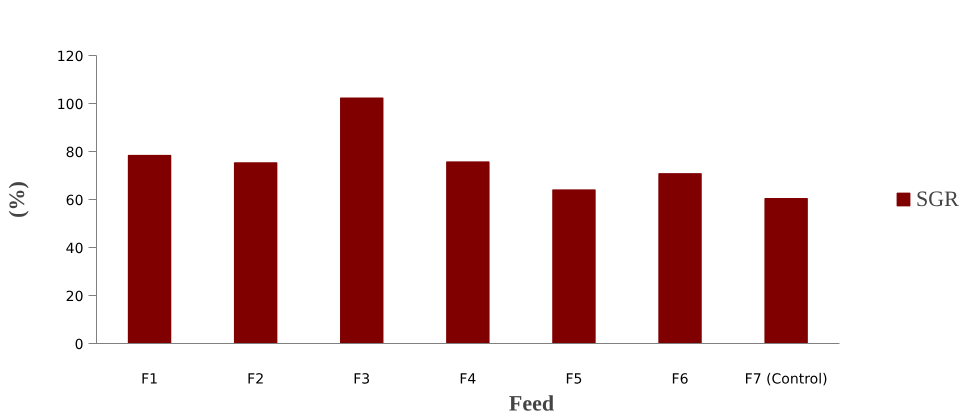 The image size is (966, 418). I want to click on x-tick-label: F3, so click(361, 380).